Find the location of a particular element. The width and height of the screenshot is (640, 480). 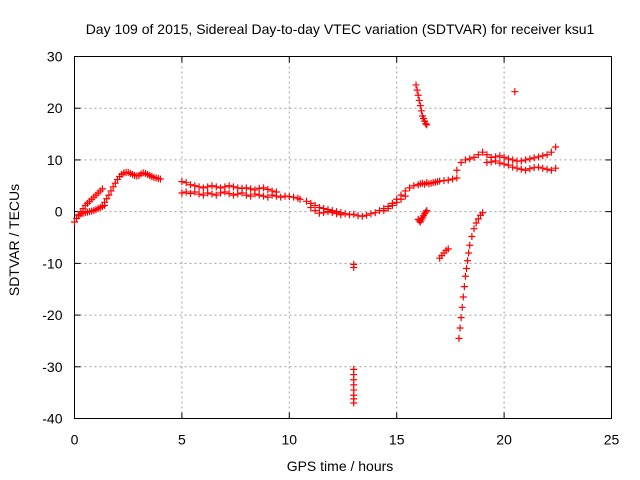

x-tick-label: 25 is located at coordinates (612, 440).